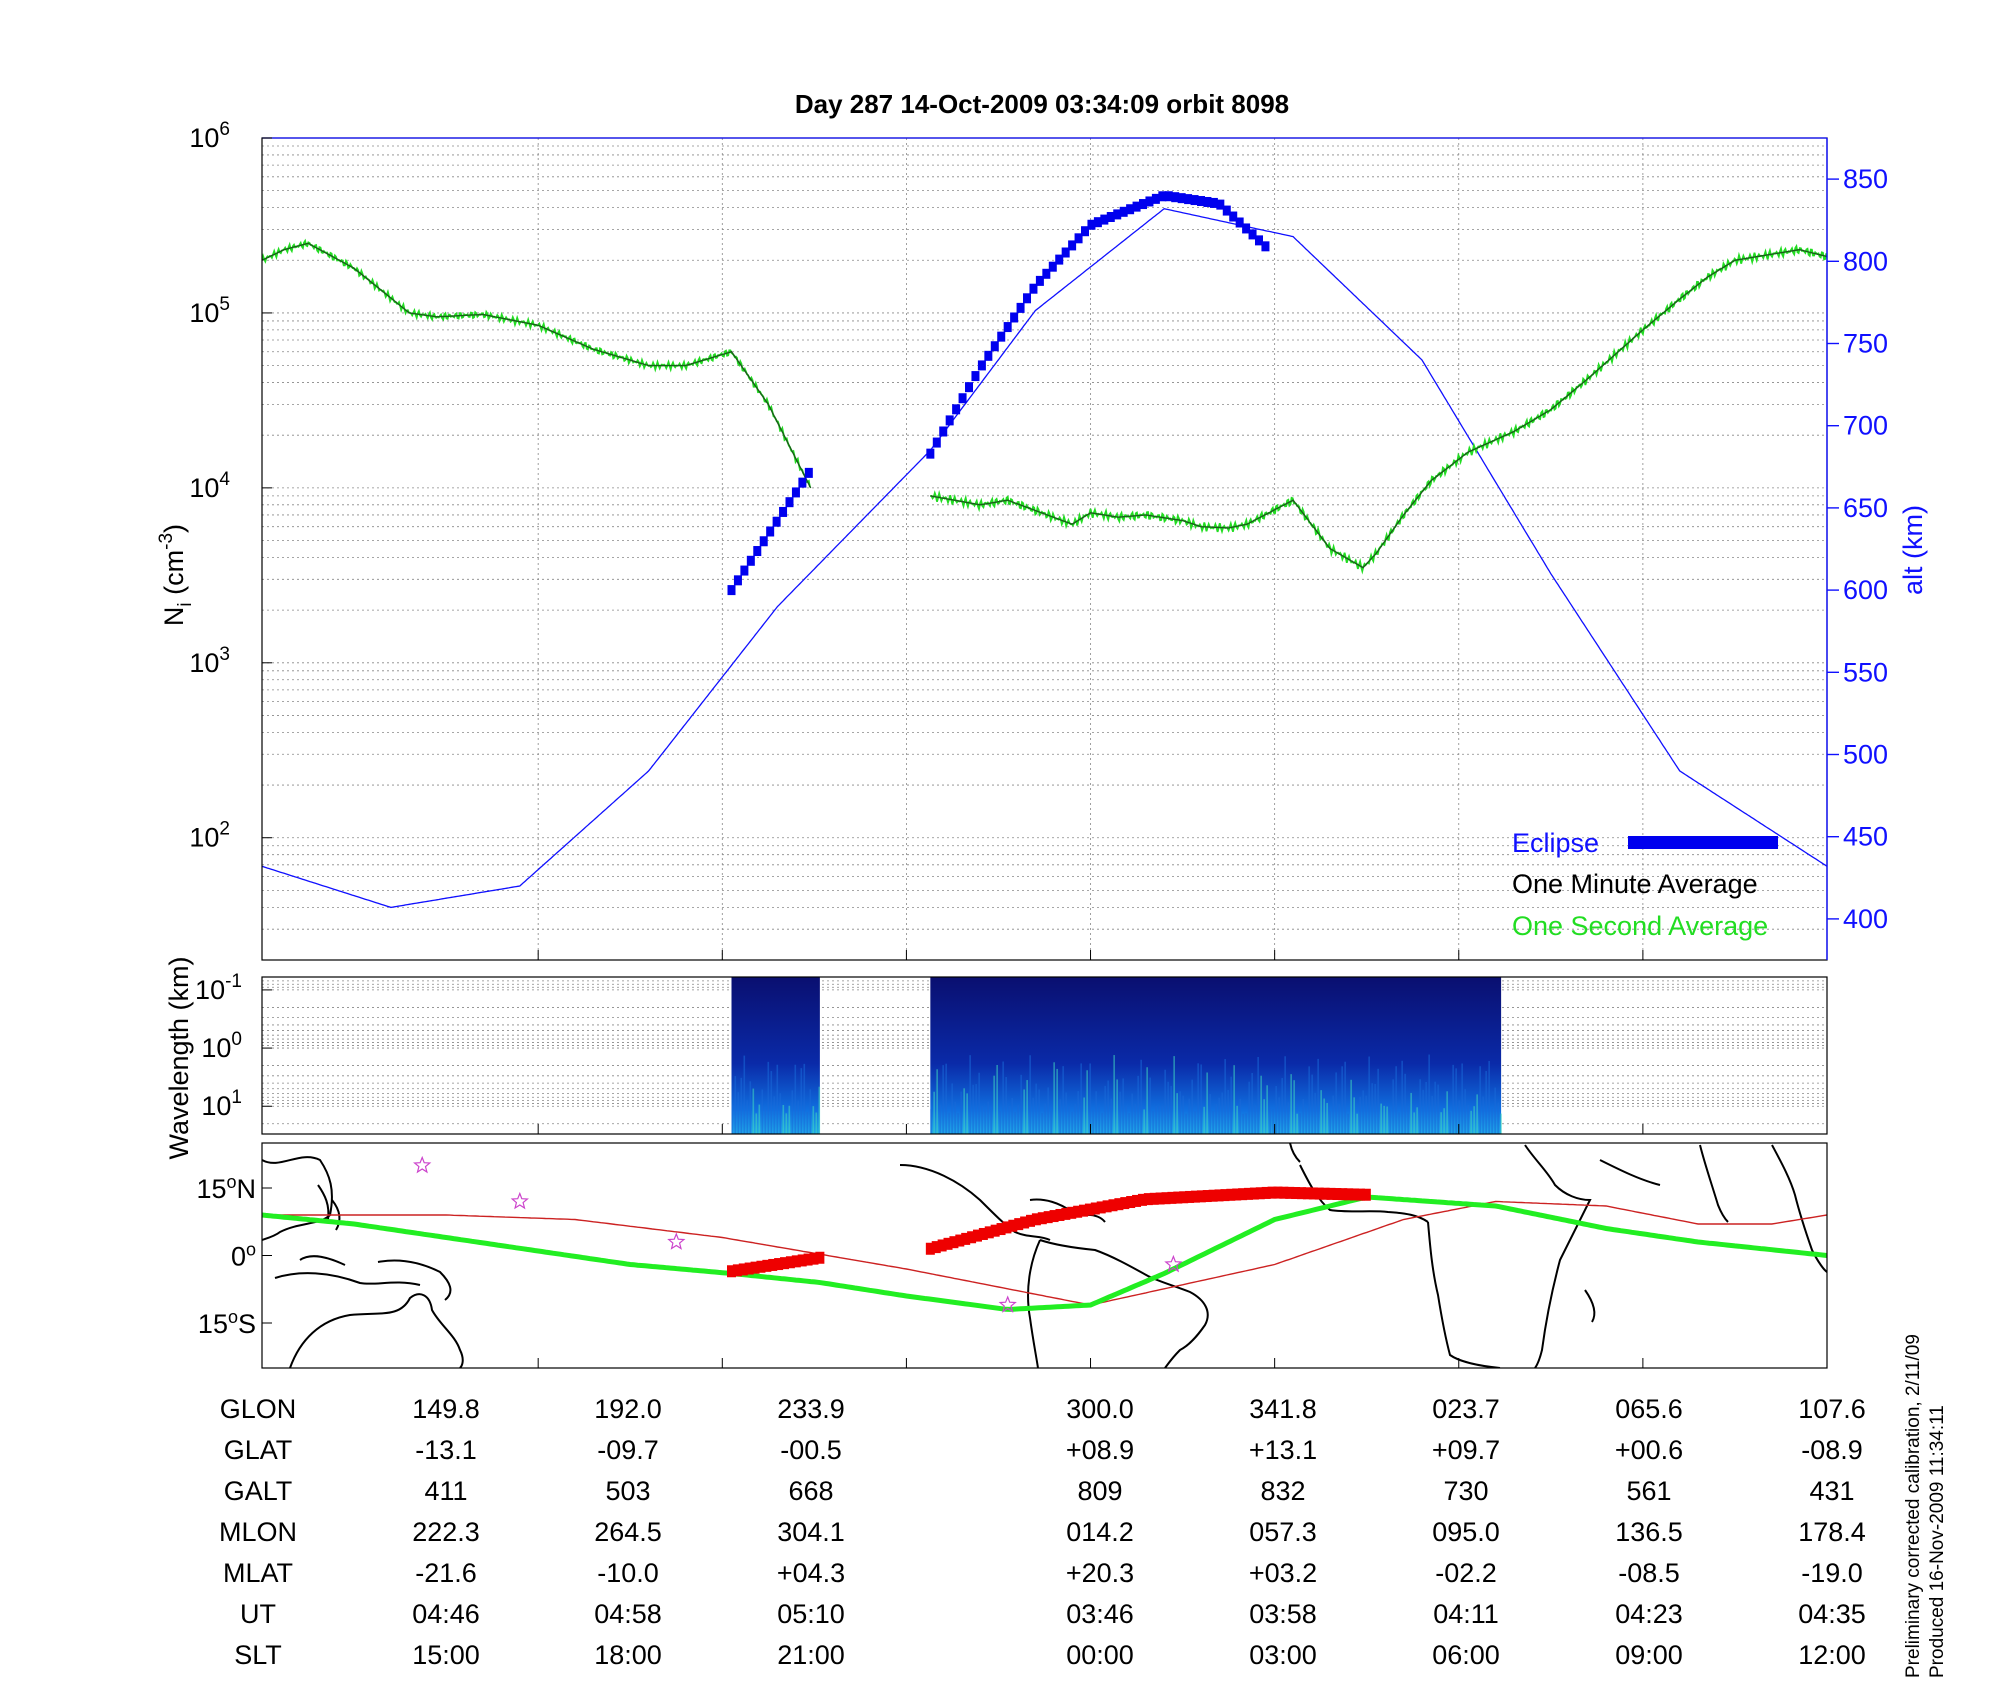 Image resolution: width=2000 pixels, height=1700 pixels. What do you see at coordinates (347, 1270) in the screenshot?
I see `coastline-indonesia` at bounding box center [347, 1270].